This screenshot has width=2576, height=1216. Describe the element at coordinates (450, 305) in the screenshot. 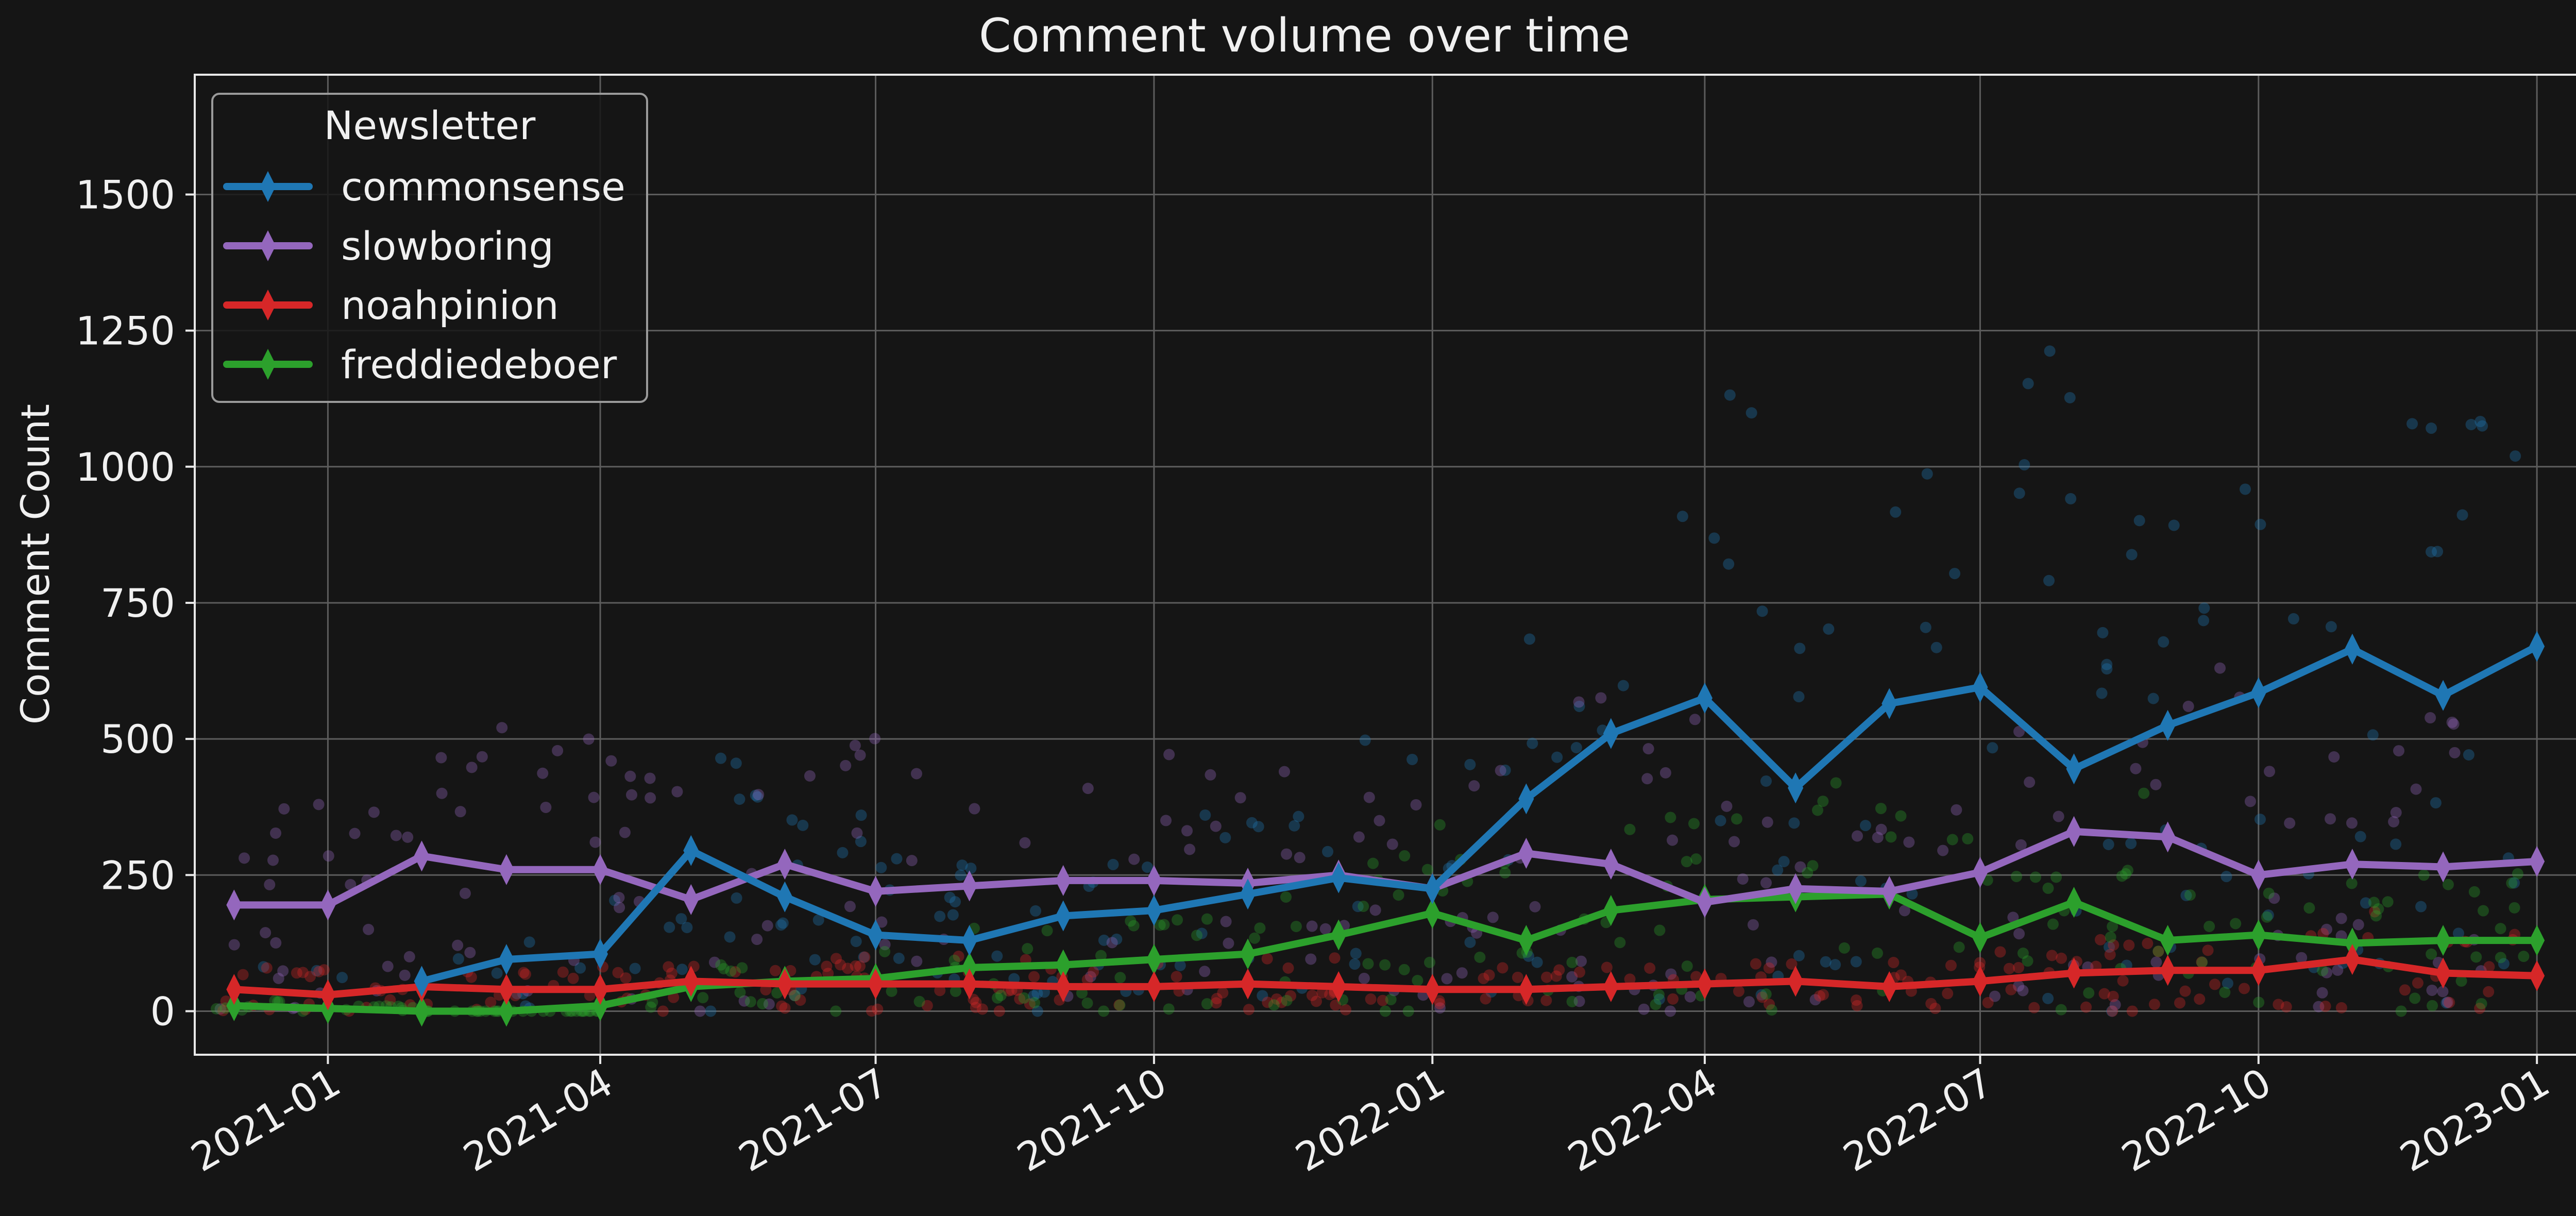

I see `legend-label-noahpinion: noahpinion` at that location.